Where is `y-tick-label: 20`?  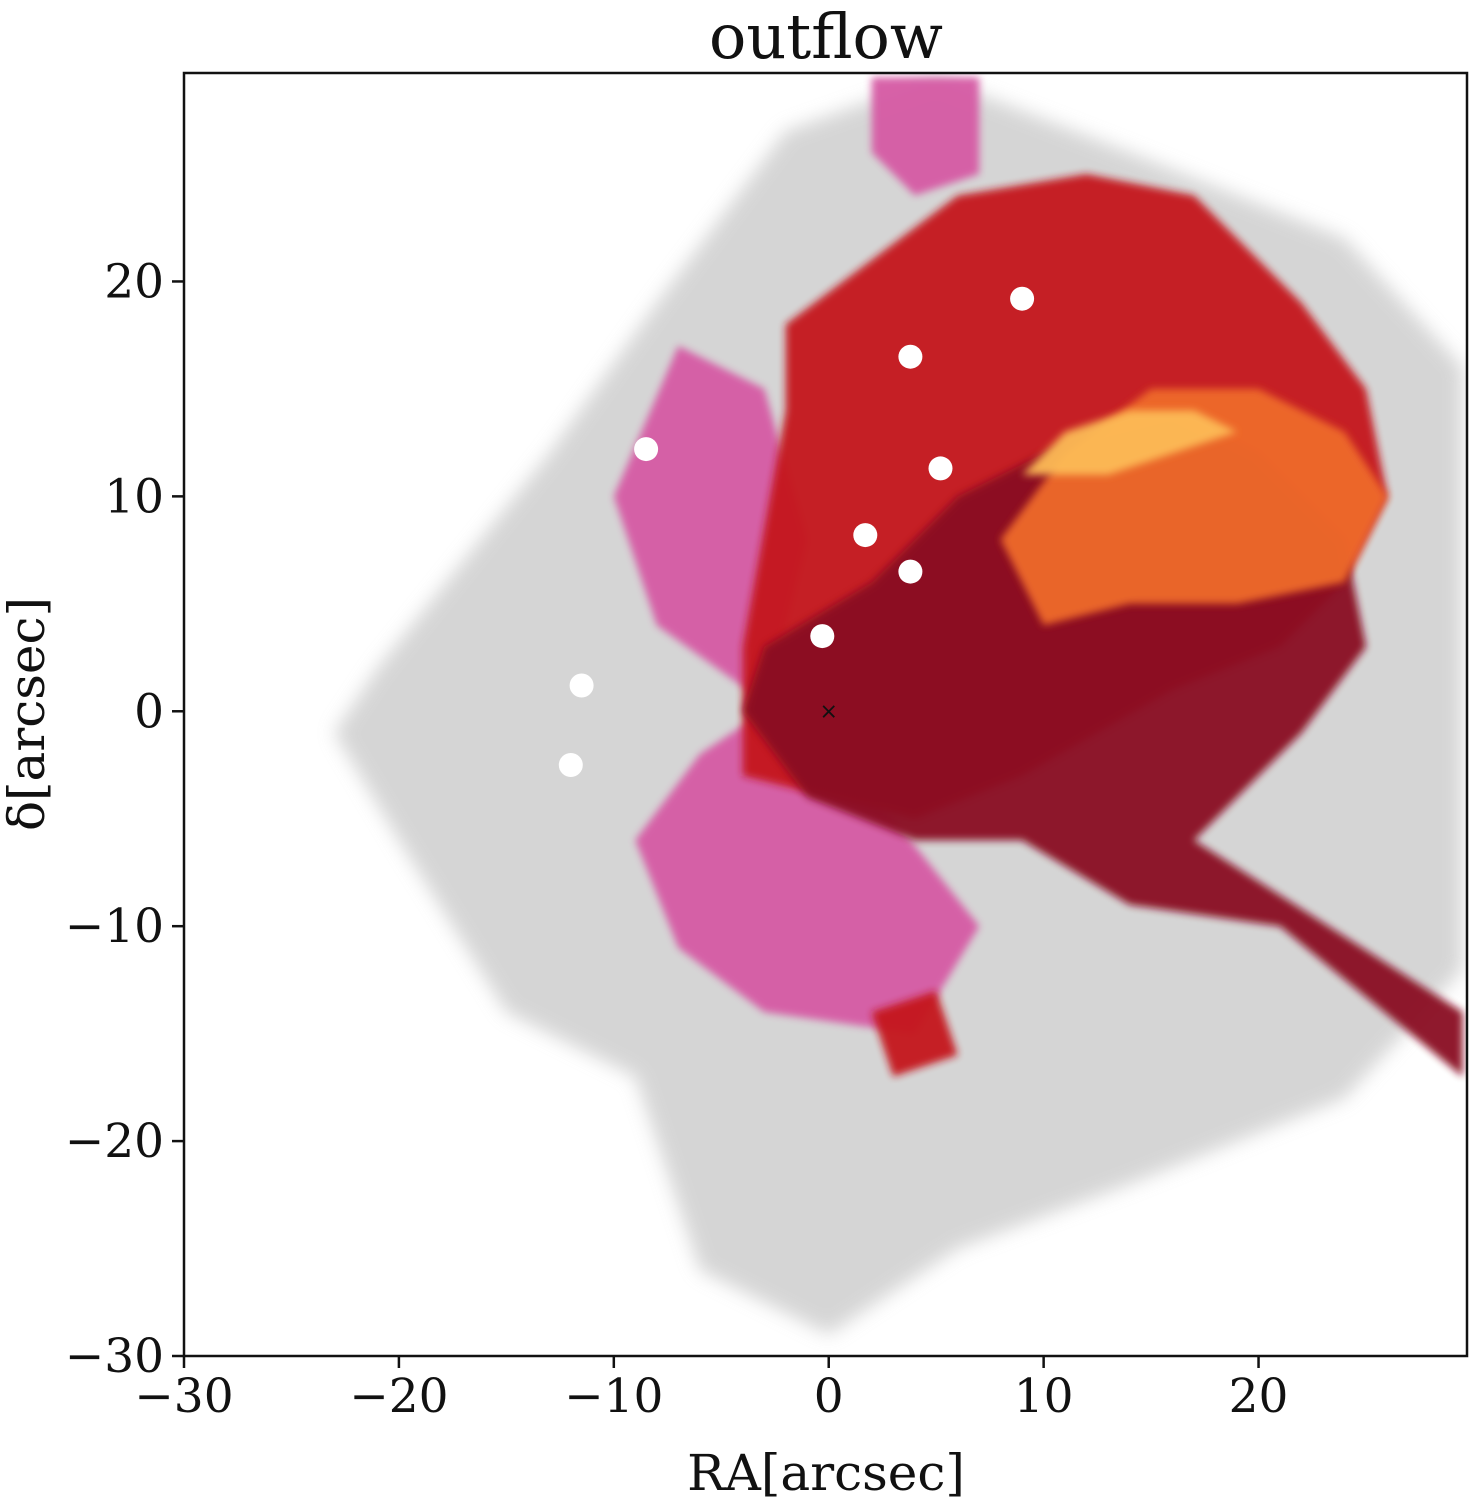 y-tick-label: 20 is located at coordinates (134, 281).